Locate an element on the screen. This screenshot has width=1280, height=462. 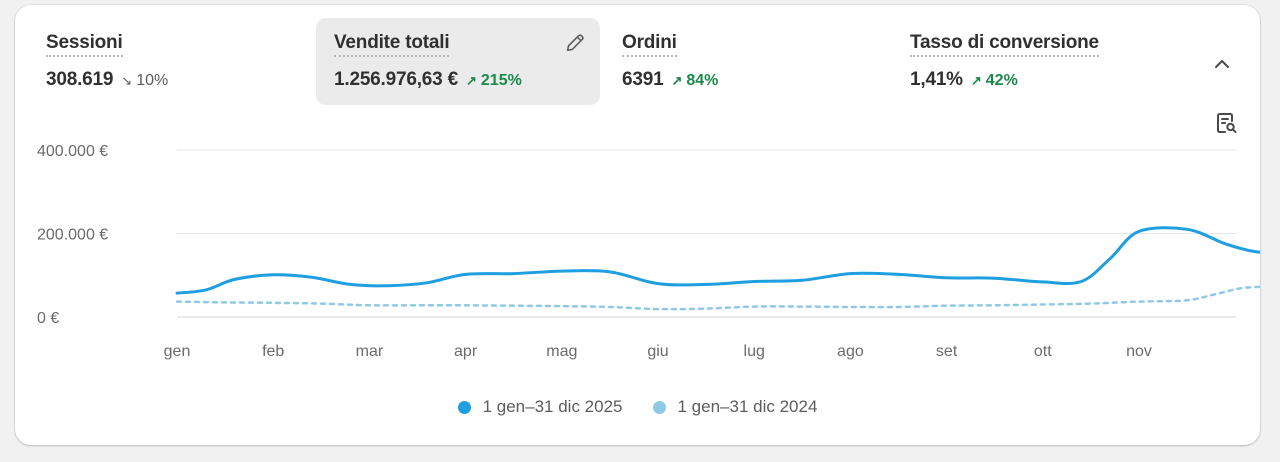
metric-value-row: 1.256.976,63 € ↗ 215% is located at coordinates (428, 80).